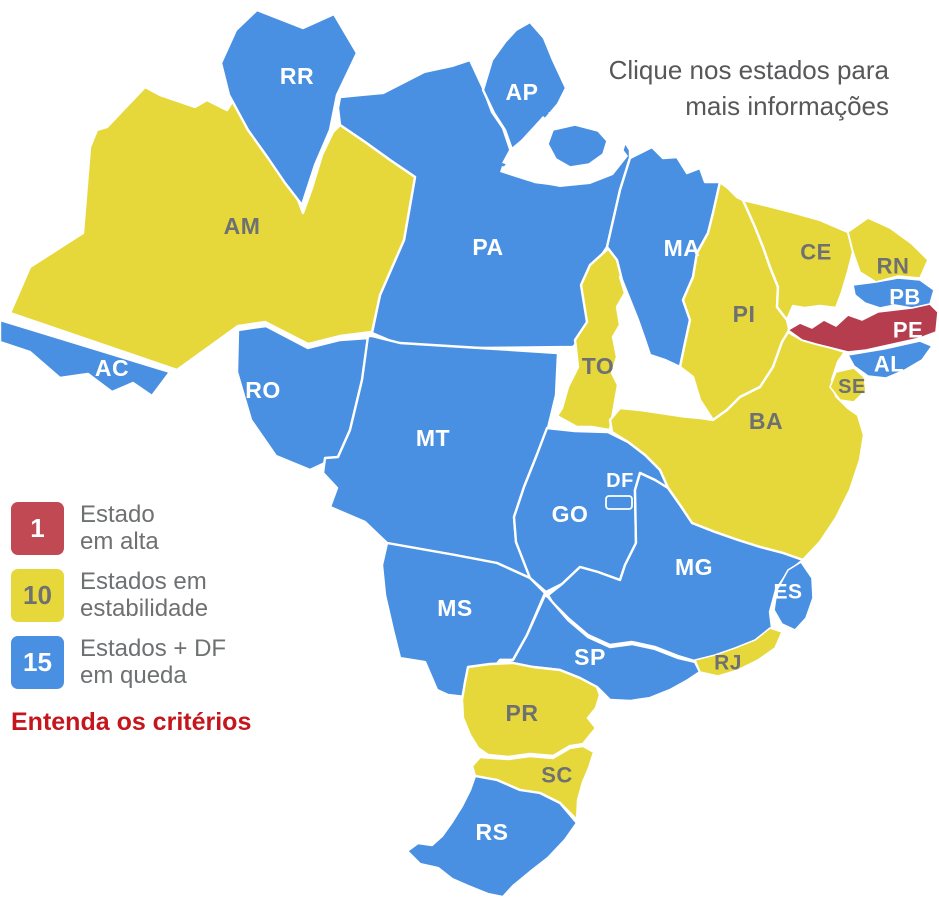 This screenshot has height=899, width=939. I want to click on legend-label-alta: Estado em alta, so click(119, 528).